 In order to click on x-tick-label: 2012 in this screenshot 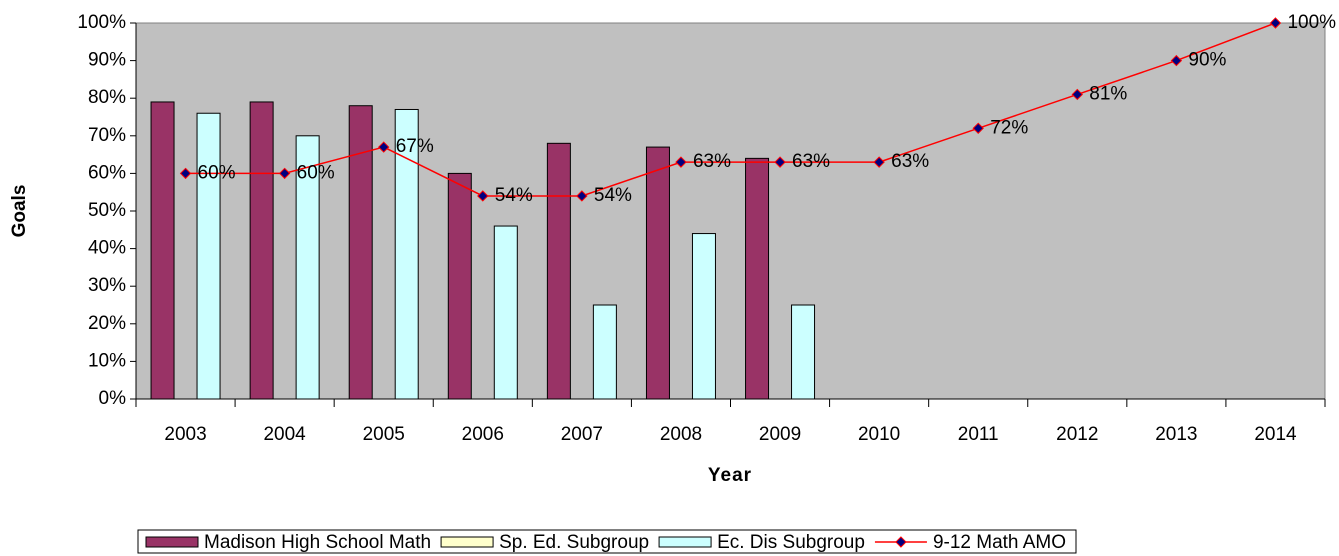, I will do `click(1077, 434)`.